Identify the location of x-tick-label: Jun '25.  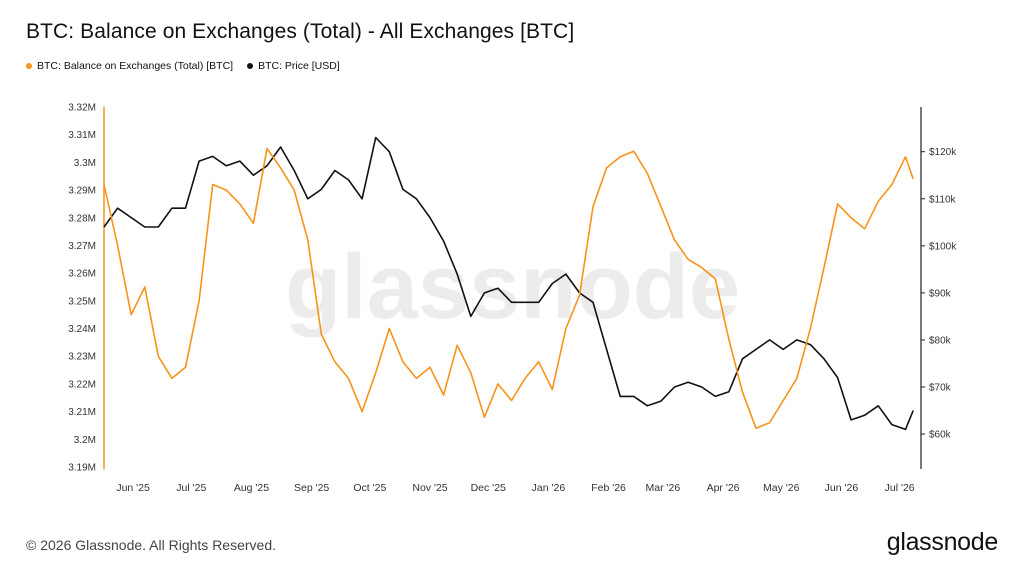
(133, 488).